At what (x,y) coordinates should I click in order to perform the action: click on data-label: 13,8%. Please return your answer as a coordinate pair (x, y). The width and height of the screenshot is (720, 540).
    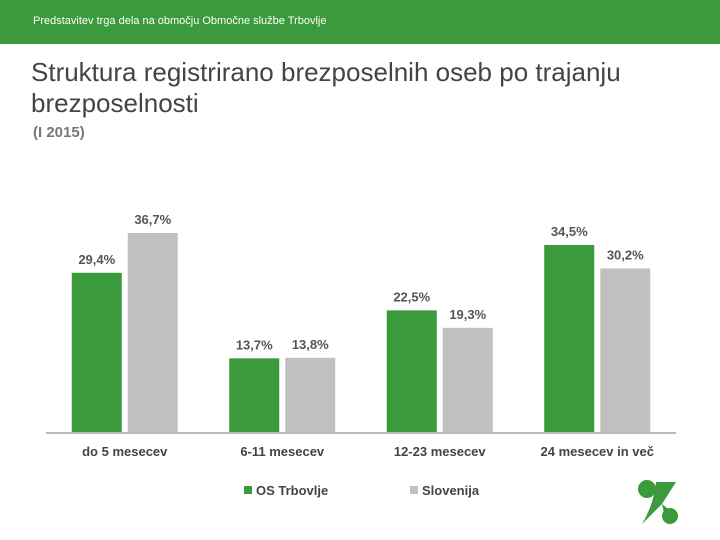
    Looking at the image, I should click on (310, 344).